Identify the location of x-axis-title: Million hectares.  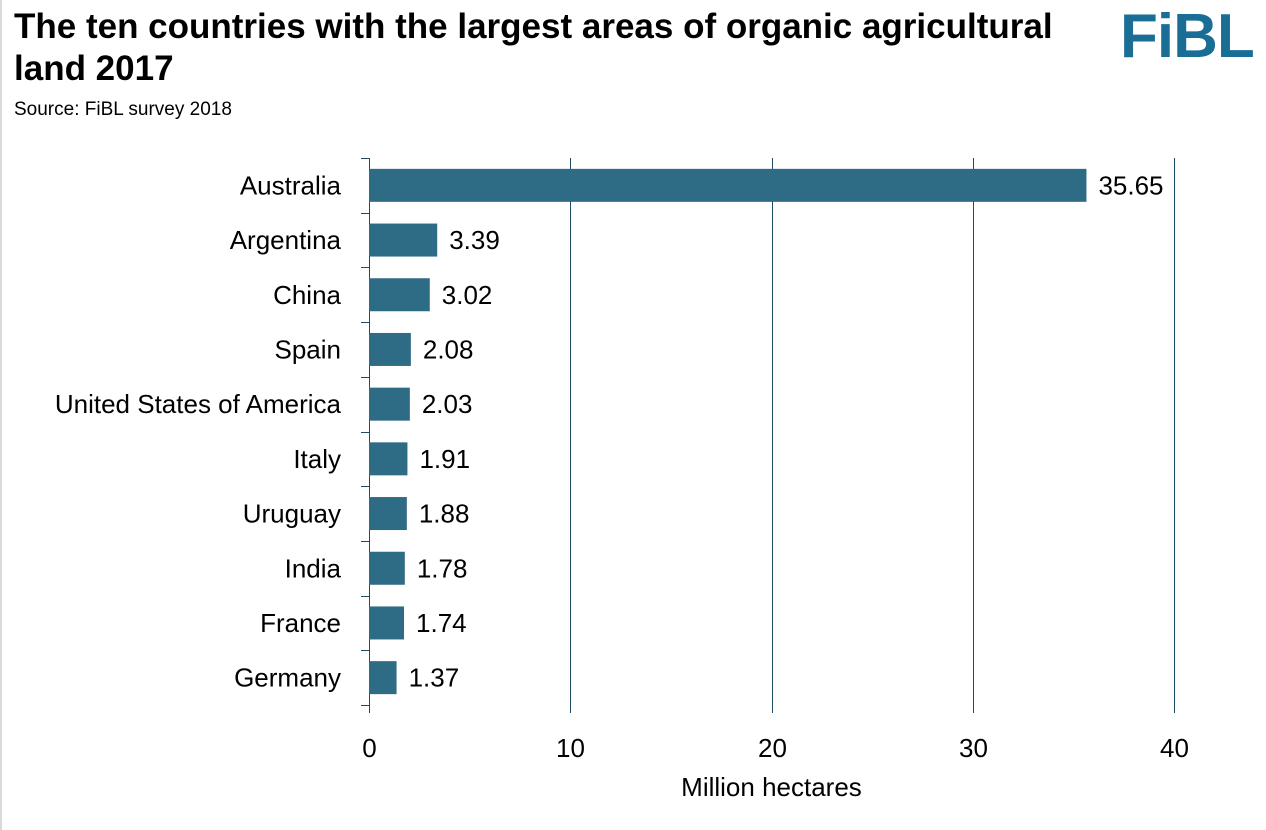
(771, 787).